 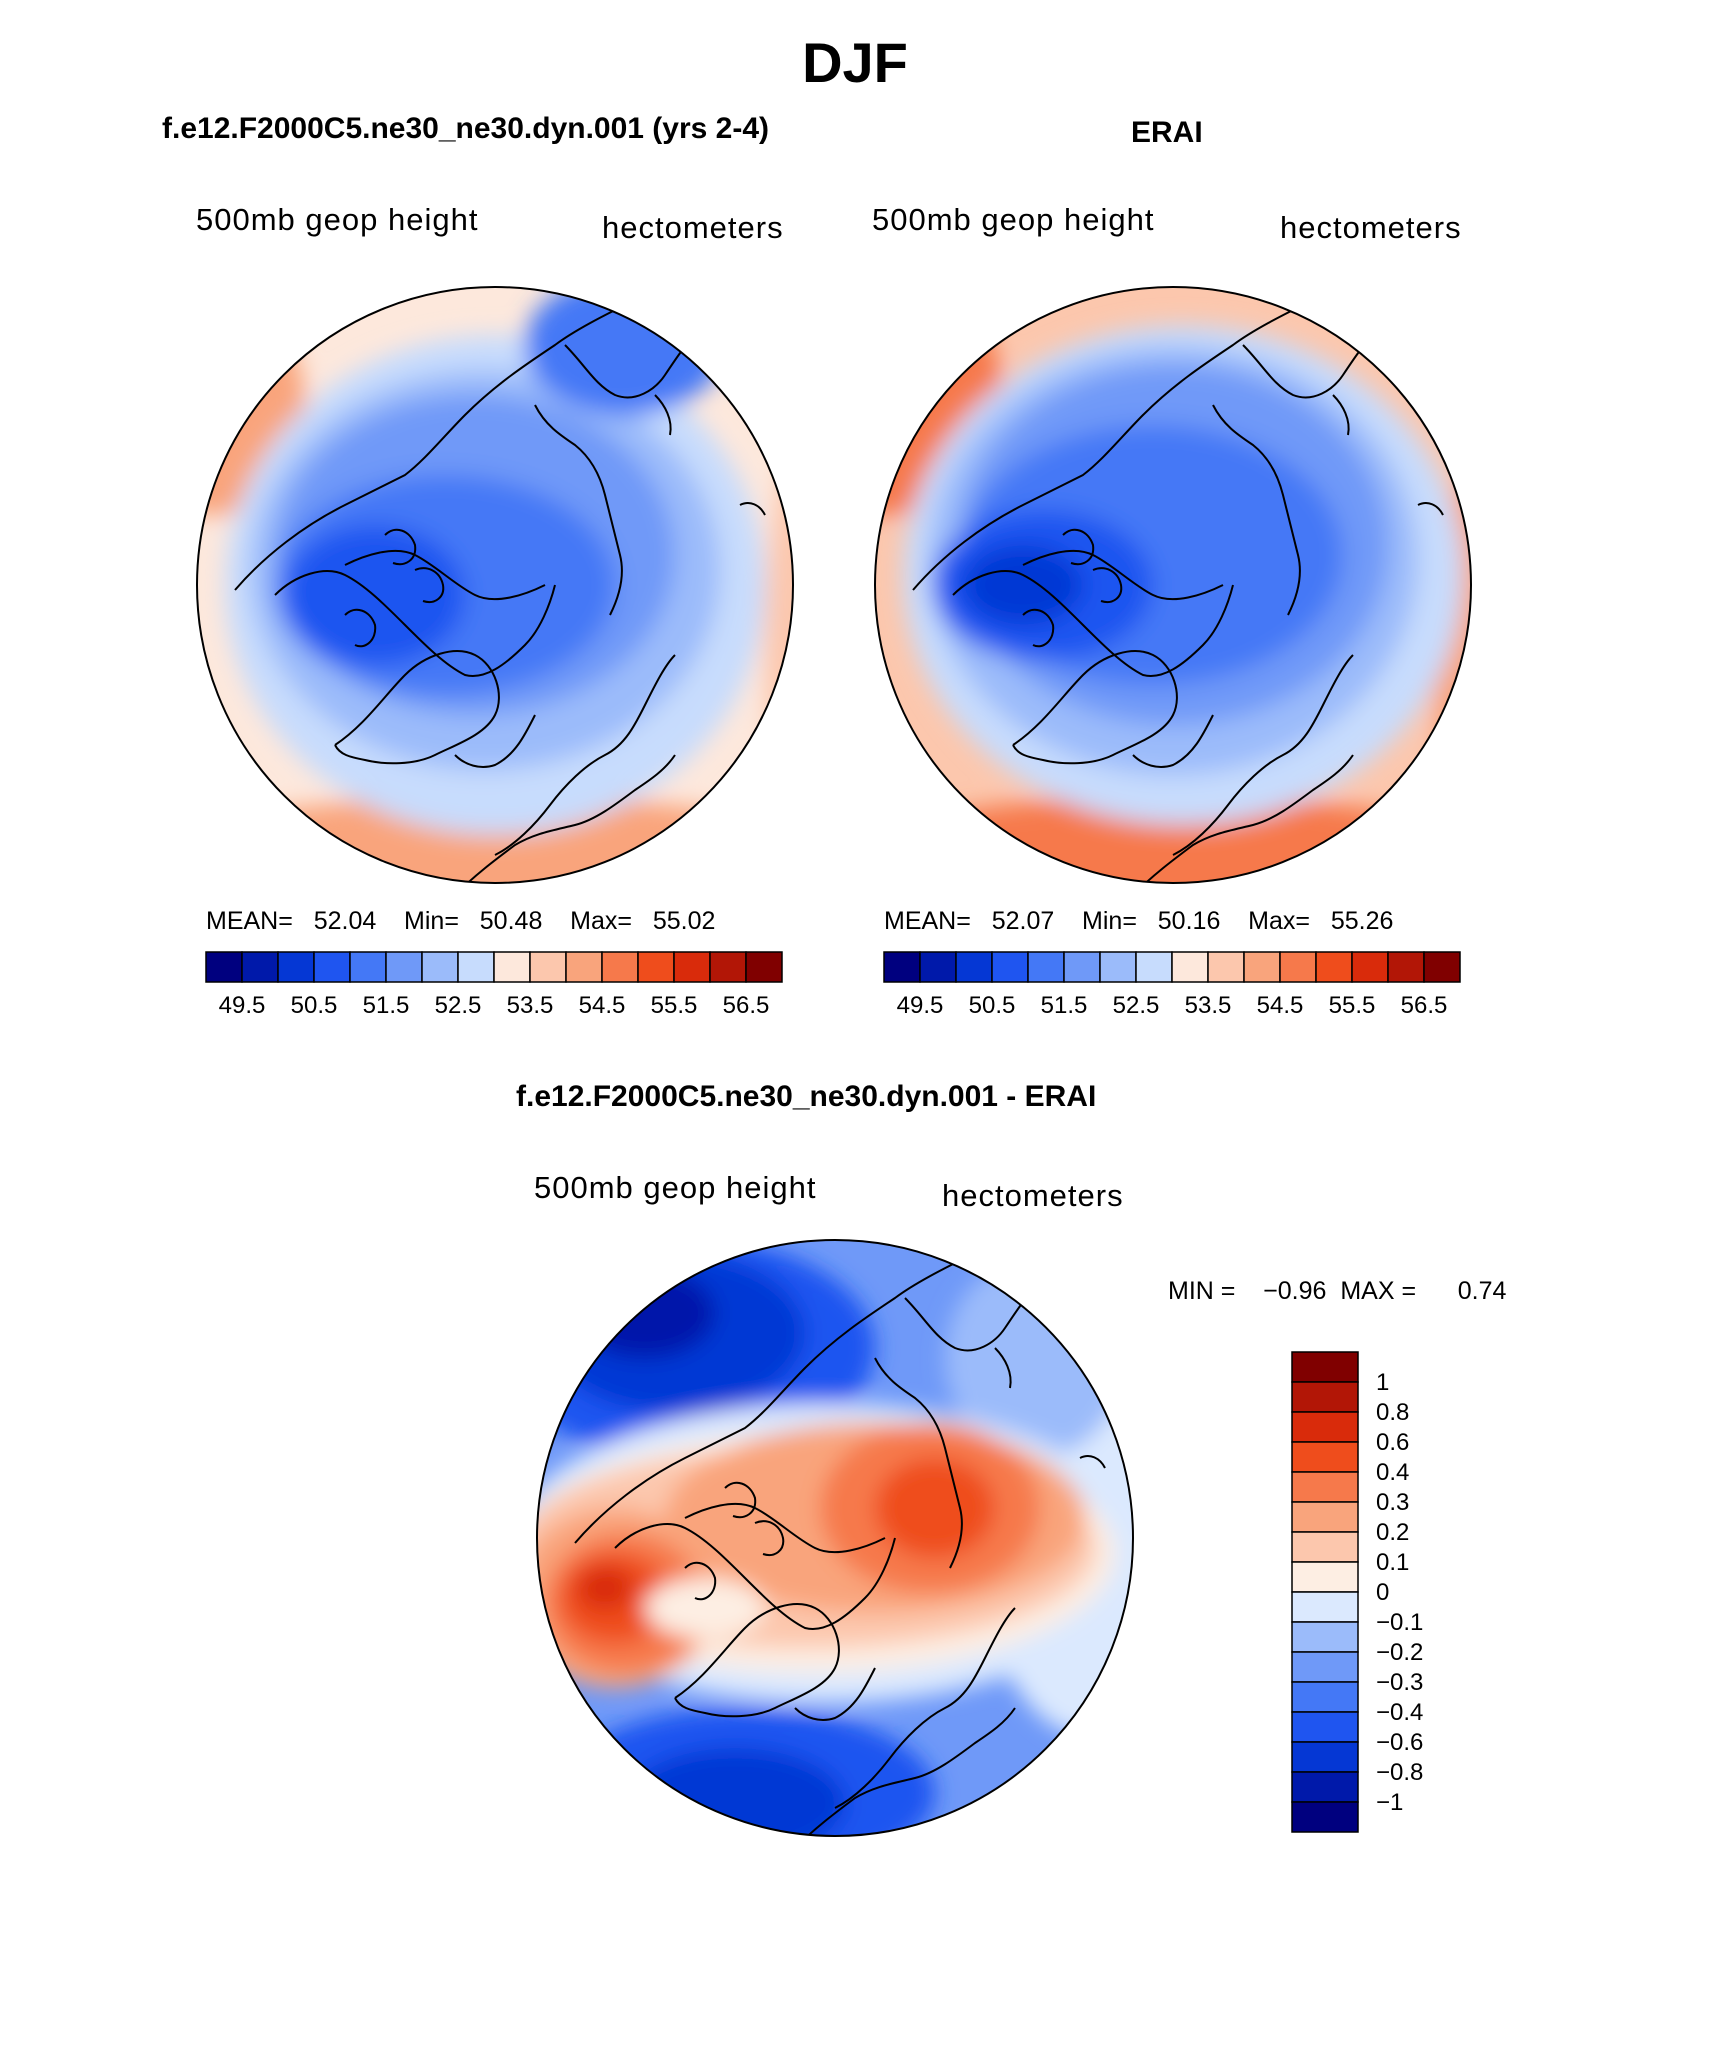 What do you see at coordinates (1295, 1291) in the screenshot?
I see `diff-min-value: −0.96` at bounding box center [1295, 1291].